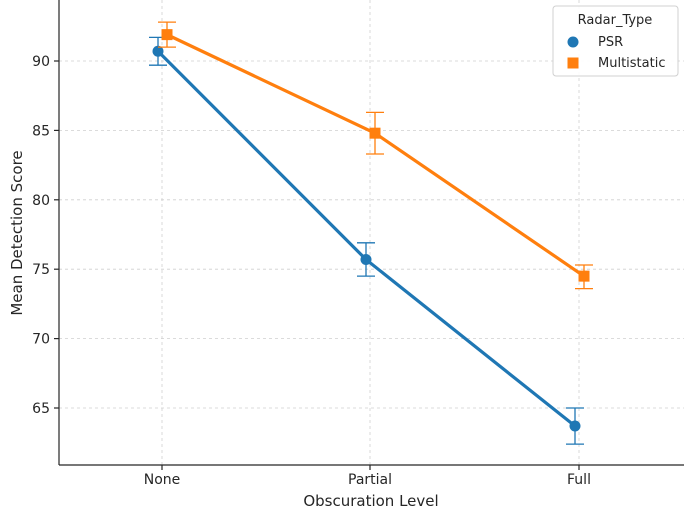 This screenshot has height=520, width=693. What do you see at coordinates (41, 270) in the screenshot?
I see `y-tick-label-75: 75` at bounding box center [41, 270].